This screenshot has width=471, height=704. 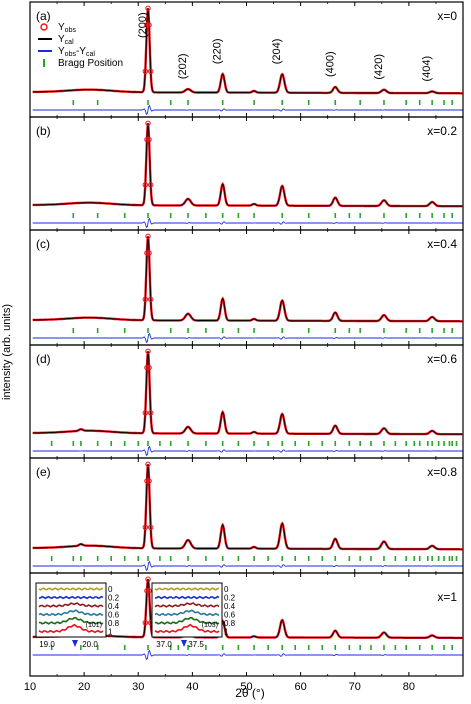 What do you see at coordinates (196, 644) in the screenshot?
I see `inset-tick-label: 37.5` at bounding box center [196, 644].